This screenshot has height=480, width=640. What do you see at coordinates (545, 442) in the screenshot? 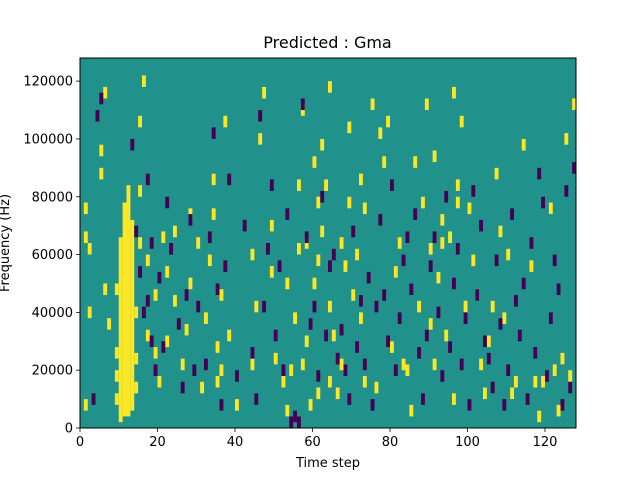
I see `x-tick-label: 120` at bounding box center [545, 442].